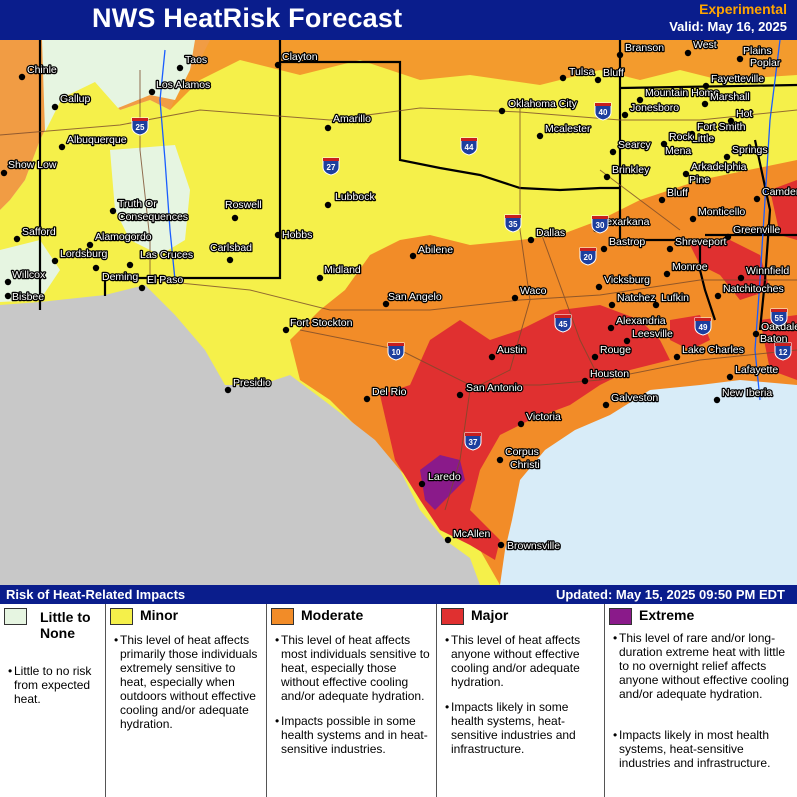 This screenshot has width=797, height=797. Describe the element at coordinates (713, 350) in the screenshot. I see `city-label: Lake Charles` at that location.